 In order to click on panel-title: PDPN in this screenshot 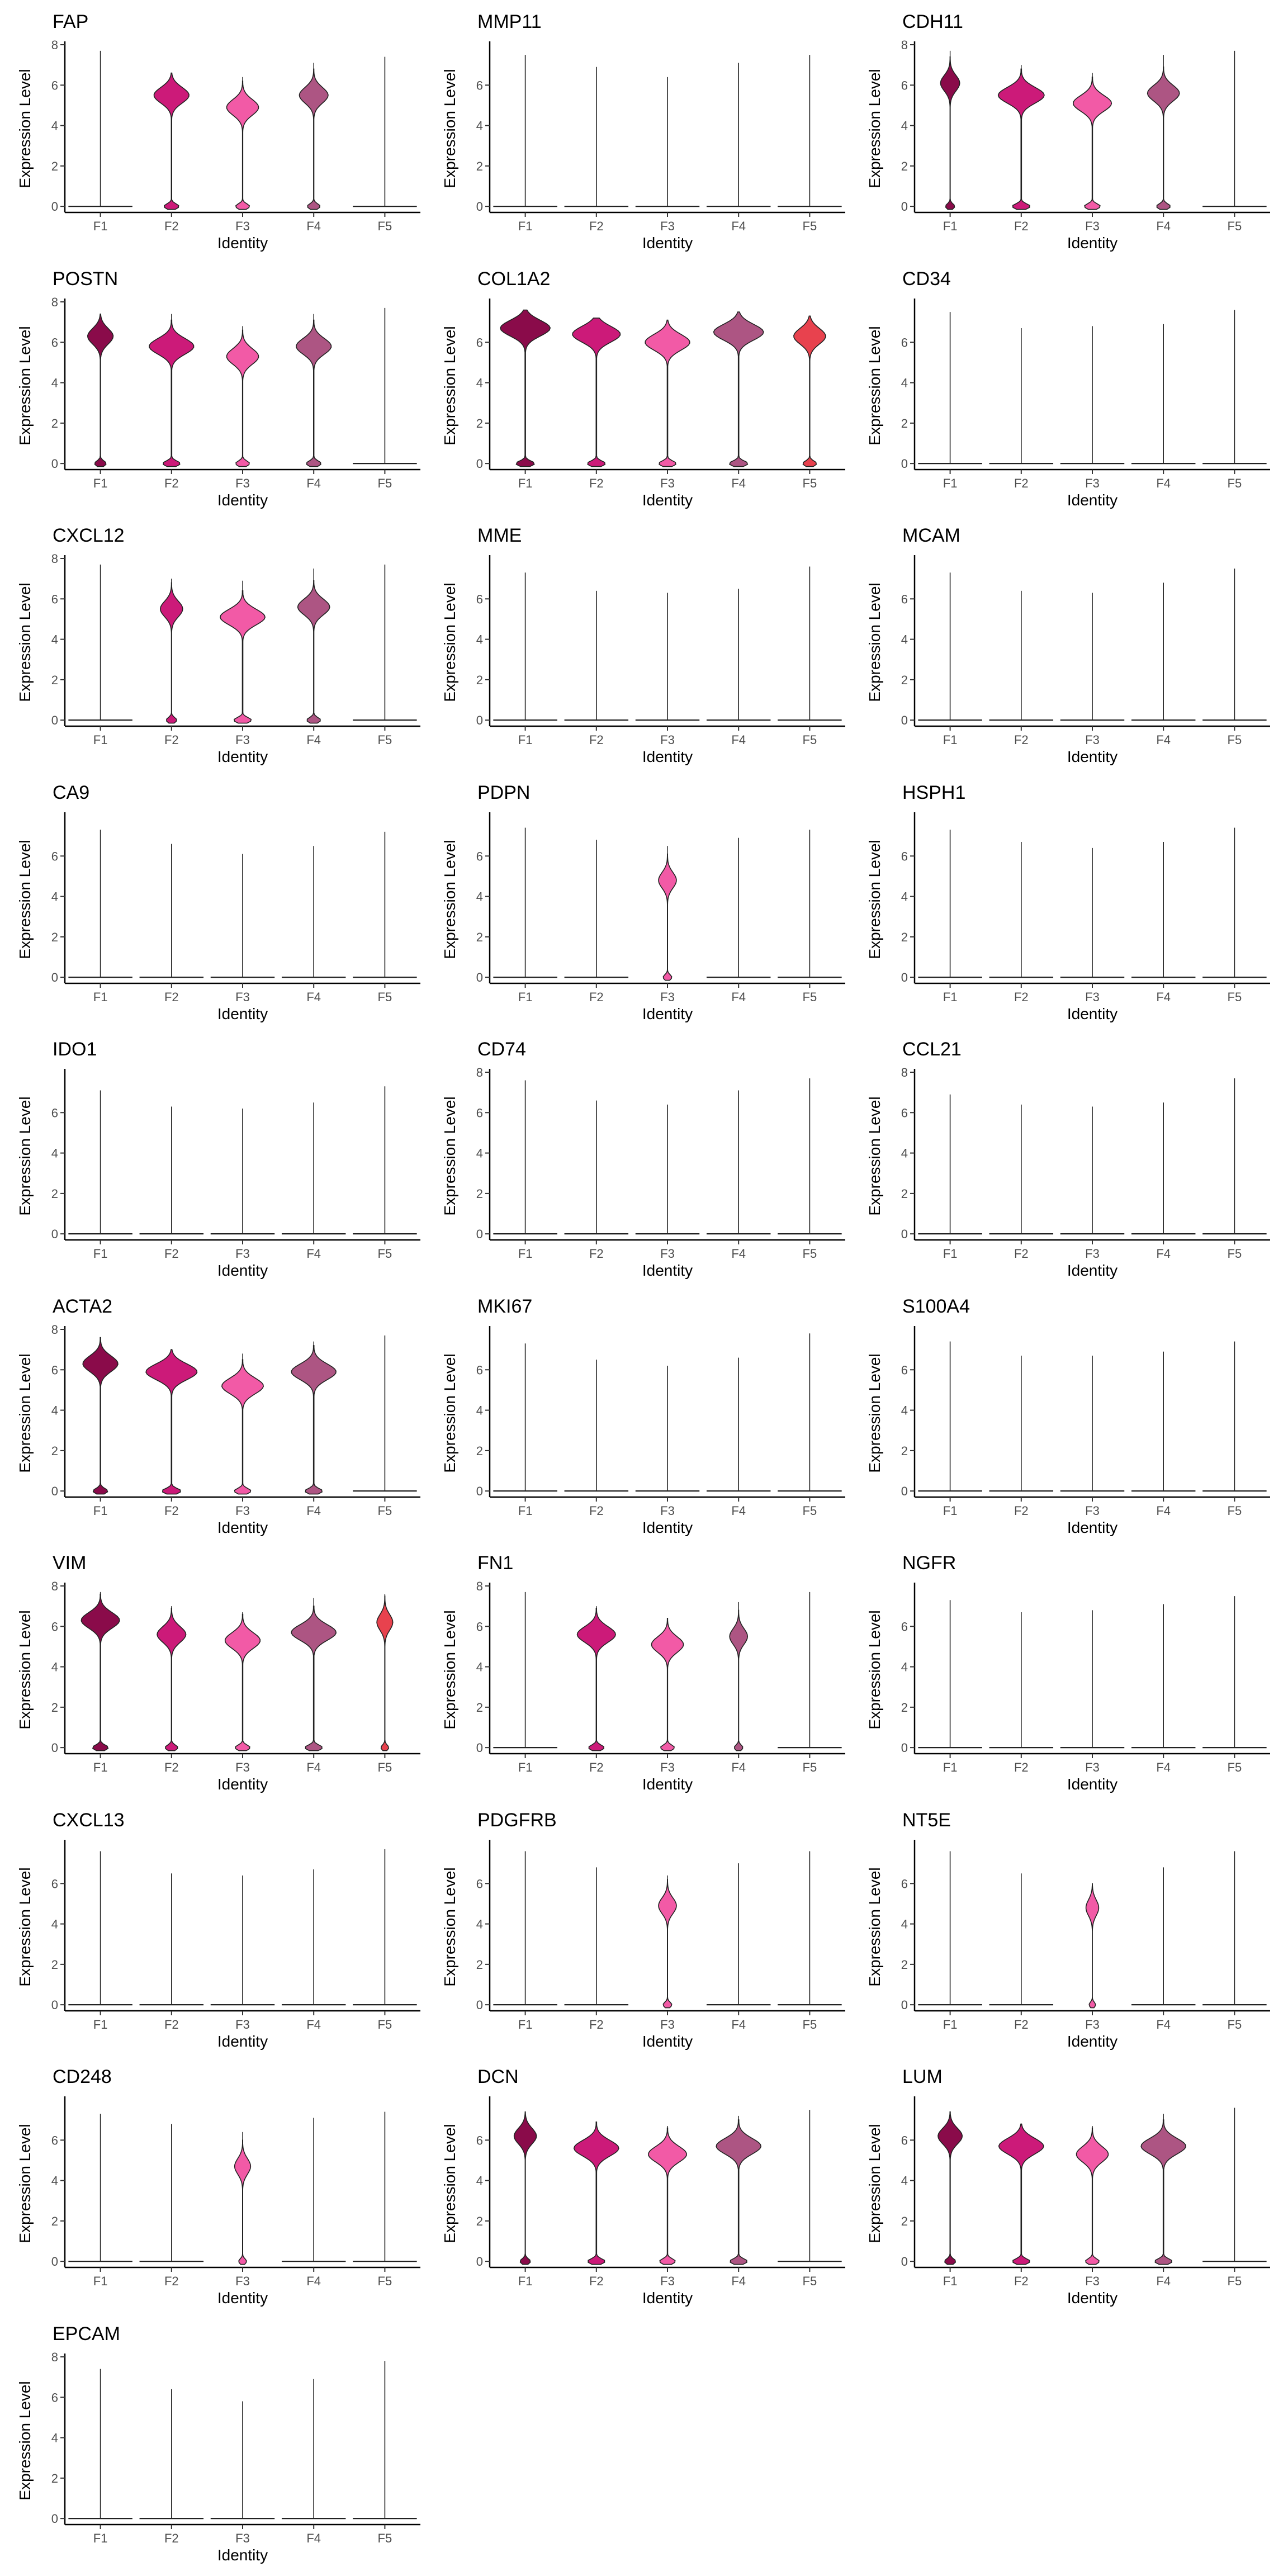, I will do `click(503, 793)`.